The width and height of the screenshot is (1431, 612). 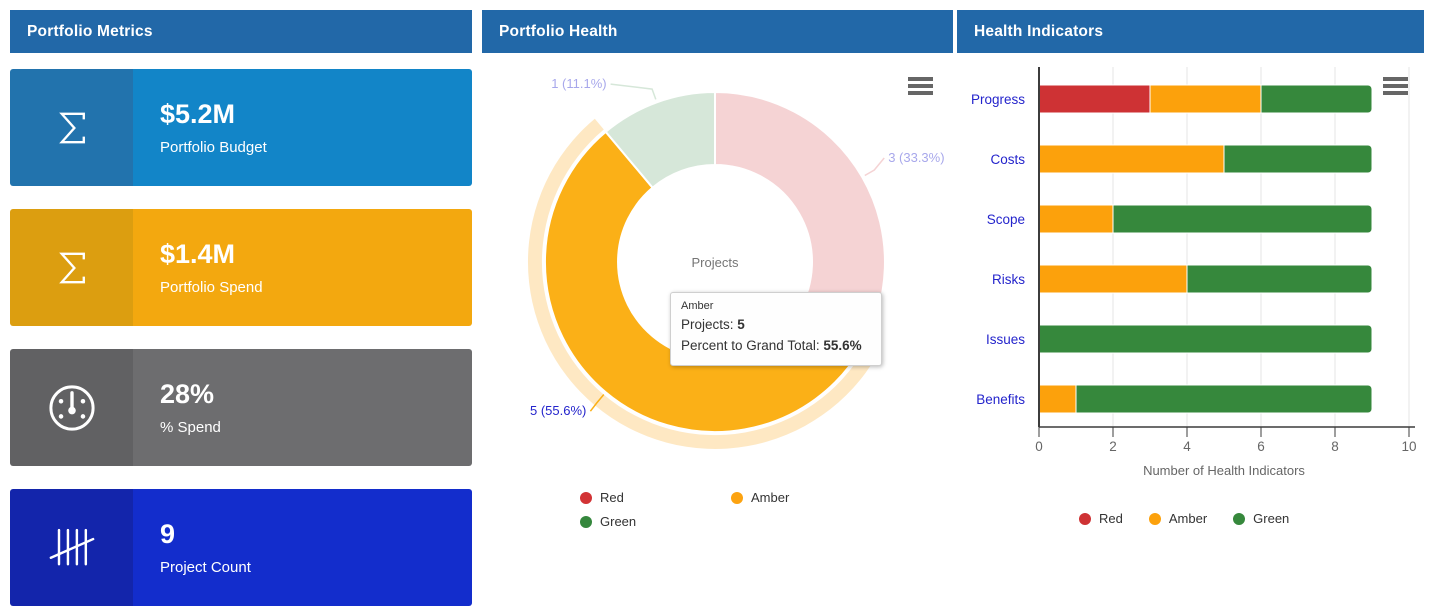 What do you see at coordinates (741, 324) in the screenshot?
I see `tooltip-value: 5` at bounding box center [741, 324].